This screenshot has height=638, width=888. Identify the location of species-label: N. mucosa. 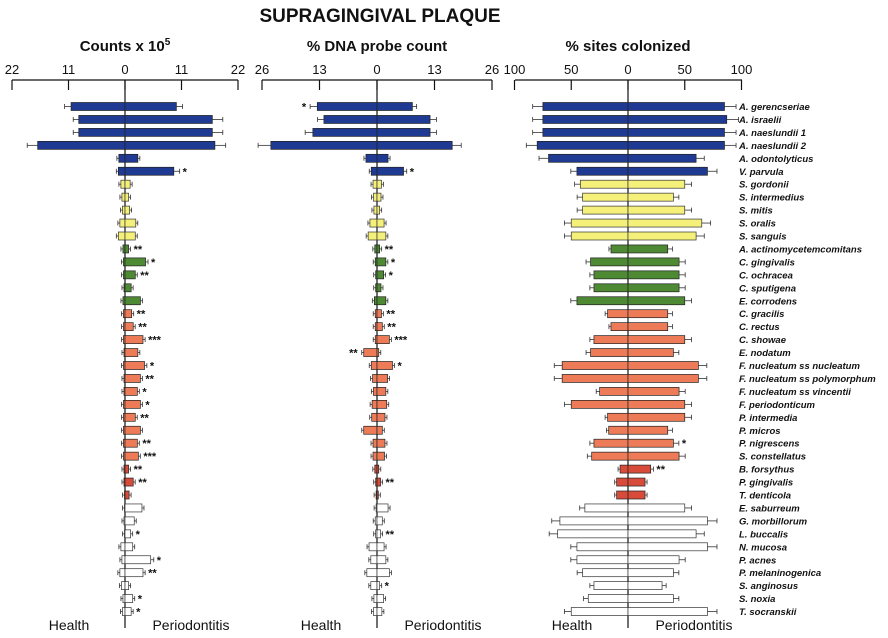
(763, 547).